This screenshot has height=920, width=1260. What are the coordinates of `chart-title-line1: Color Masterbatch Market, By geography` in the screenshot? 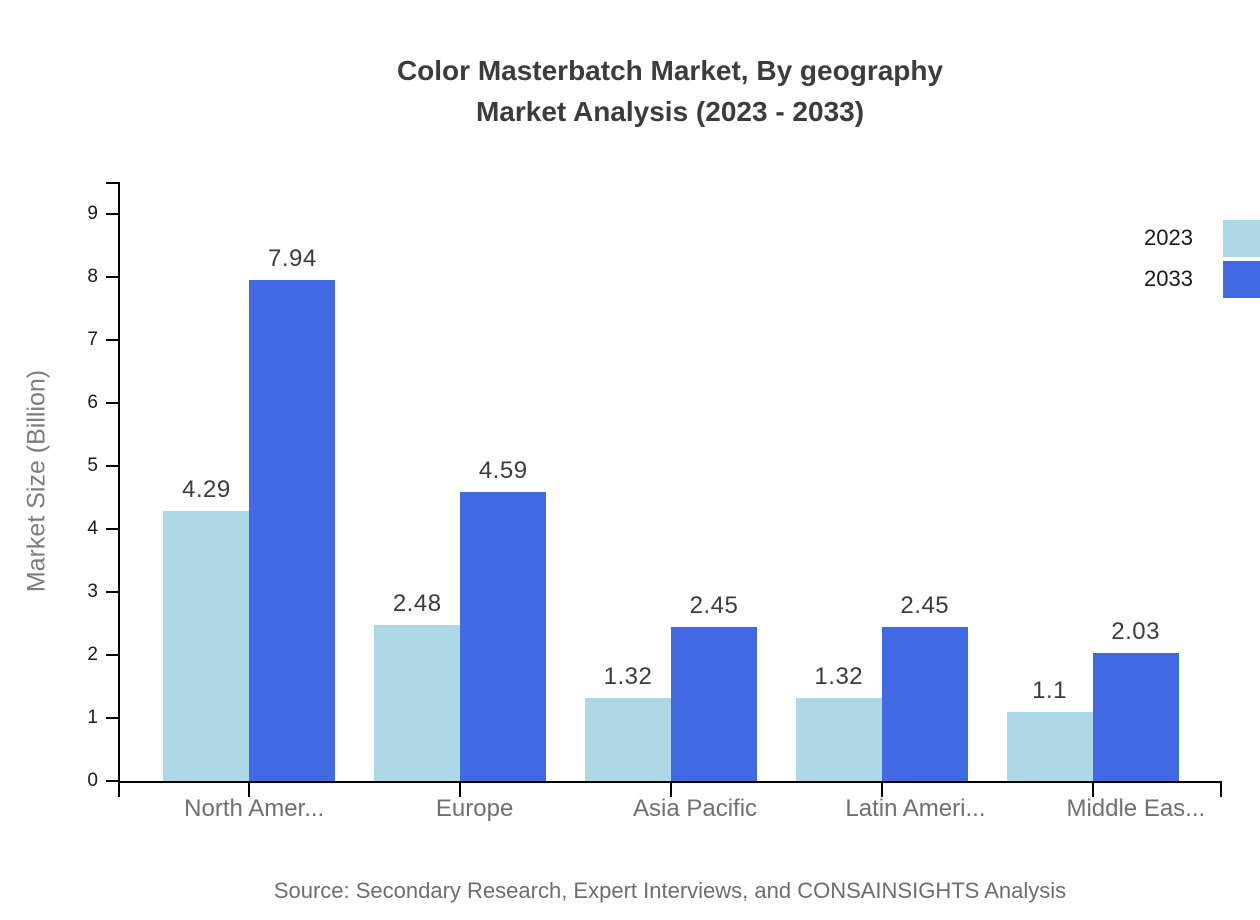 It's located at (670, 70).